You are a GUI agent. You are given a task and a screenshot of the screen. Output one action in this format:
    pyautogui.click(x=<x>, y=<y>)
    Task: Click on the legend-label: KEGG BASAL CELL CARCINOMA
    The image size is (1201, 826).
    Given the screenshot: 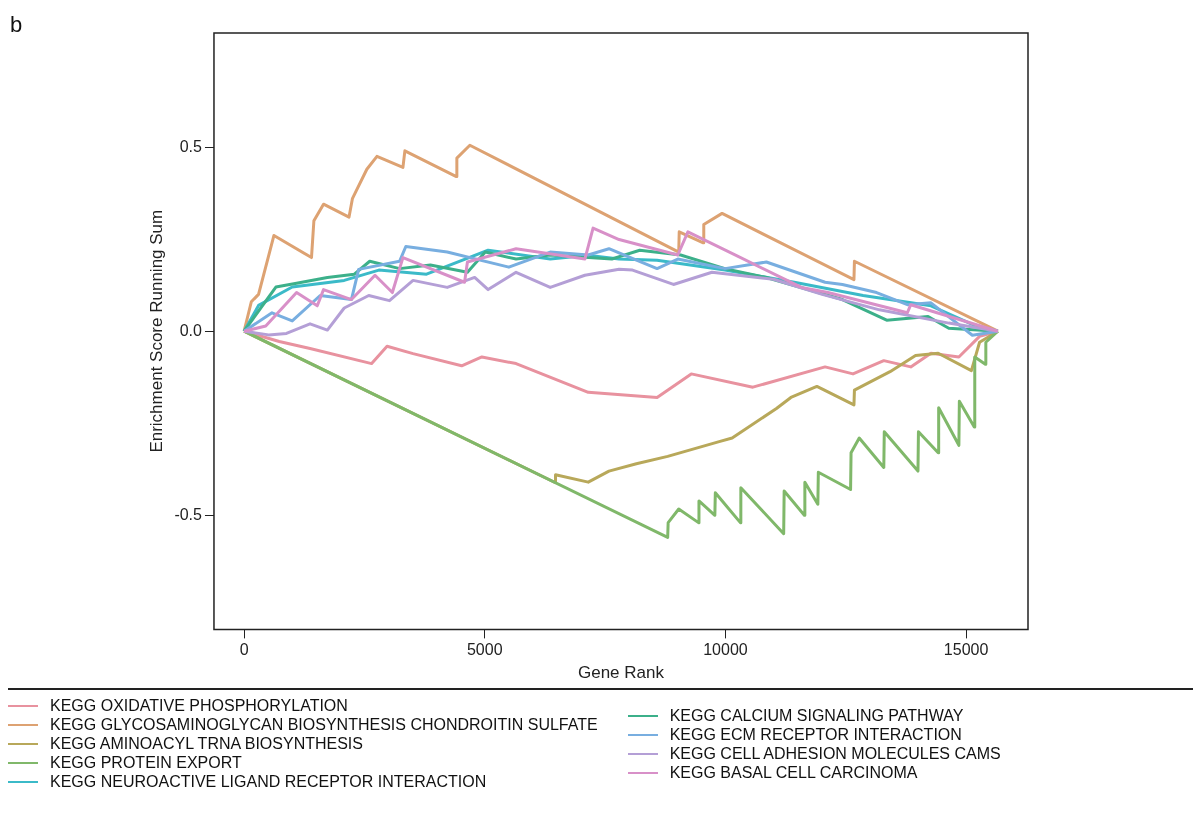 What is the action you would take?
    pyautogui.click(x=793, y=772)
    